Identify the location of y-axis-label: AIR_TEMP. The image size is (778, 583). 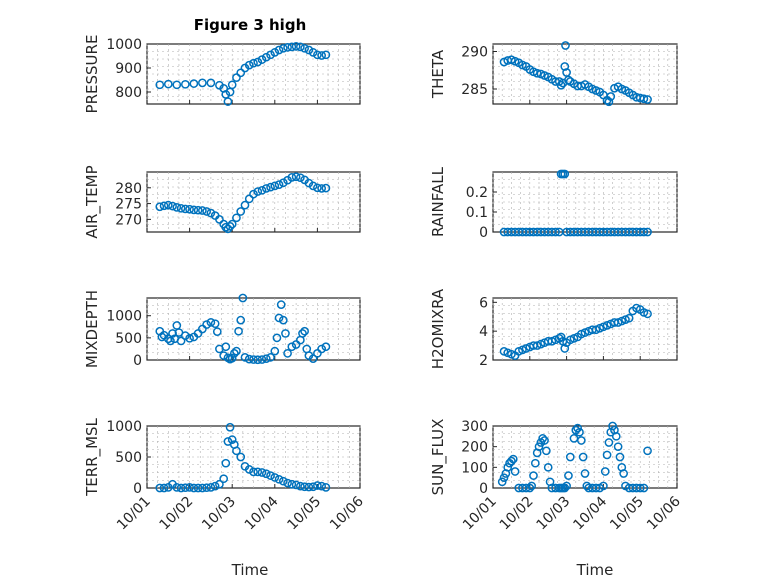
(92, 201).